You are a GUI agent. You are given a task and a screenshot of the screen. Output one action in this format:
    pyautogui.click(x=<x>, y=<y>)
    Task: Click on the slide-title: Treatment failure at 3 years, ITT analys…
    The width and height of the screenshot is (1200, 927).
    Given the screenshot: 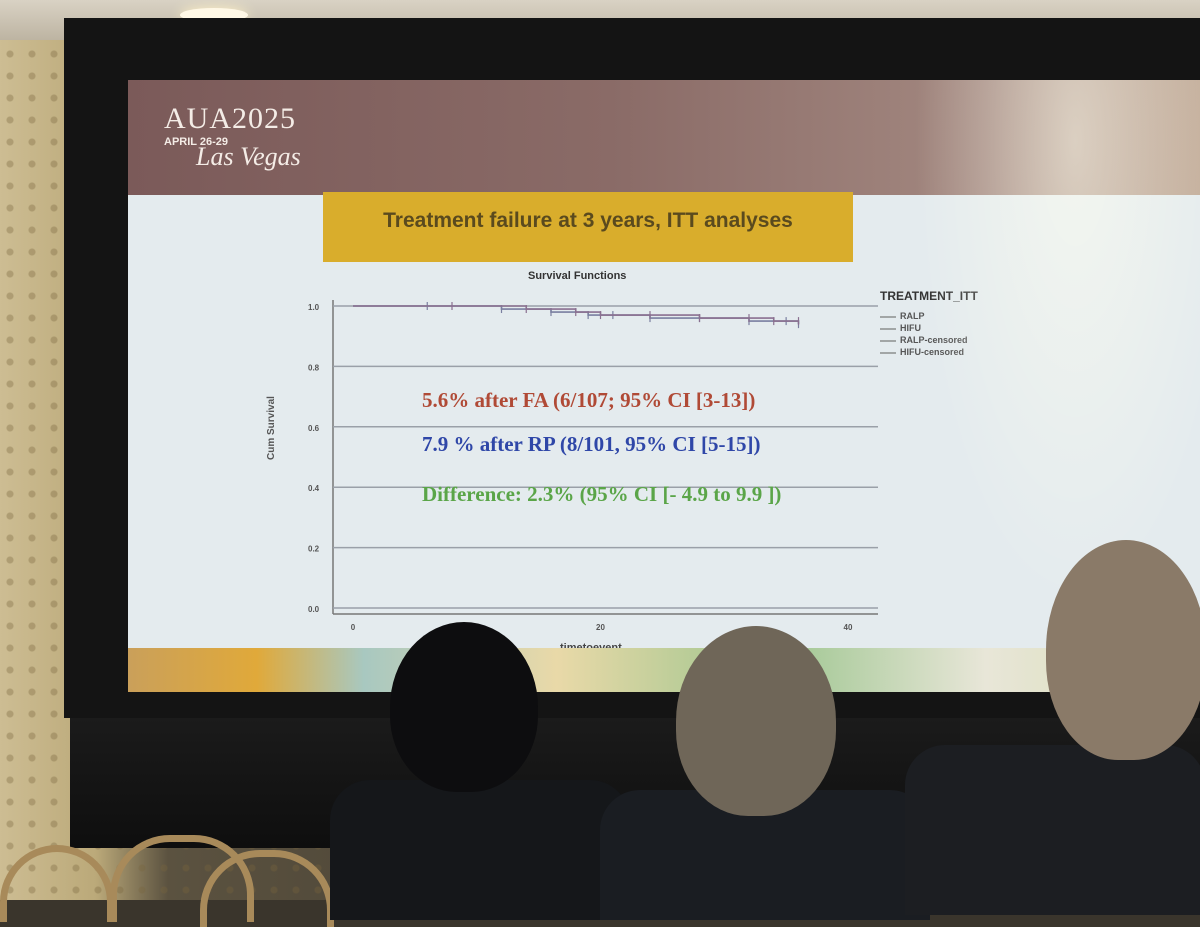 What is the action you would take?
    pyautogui.click(x=588, y=227)
    